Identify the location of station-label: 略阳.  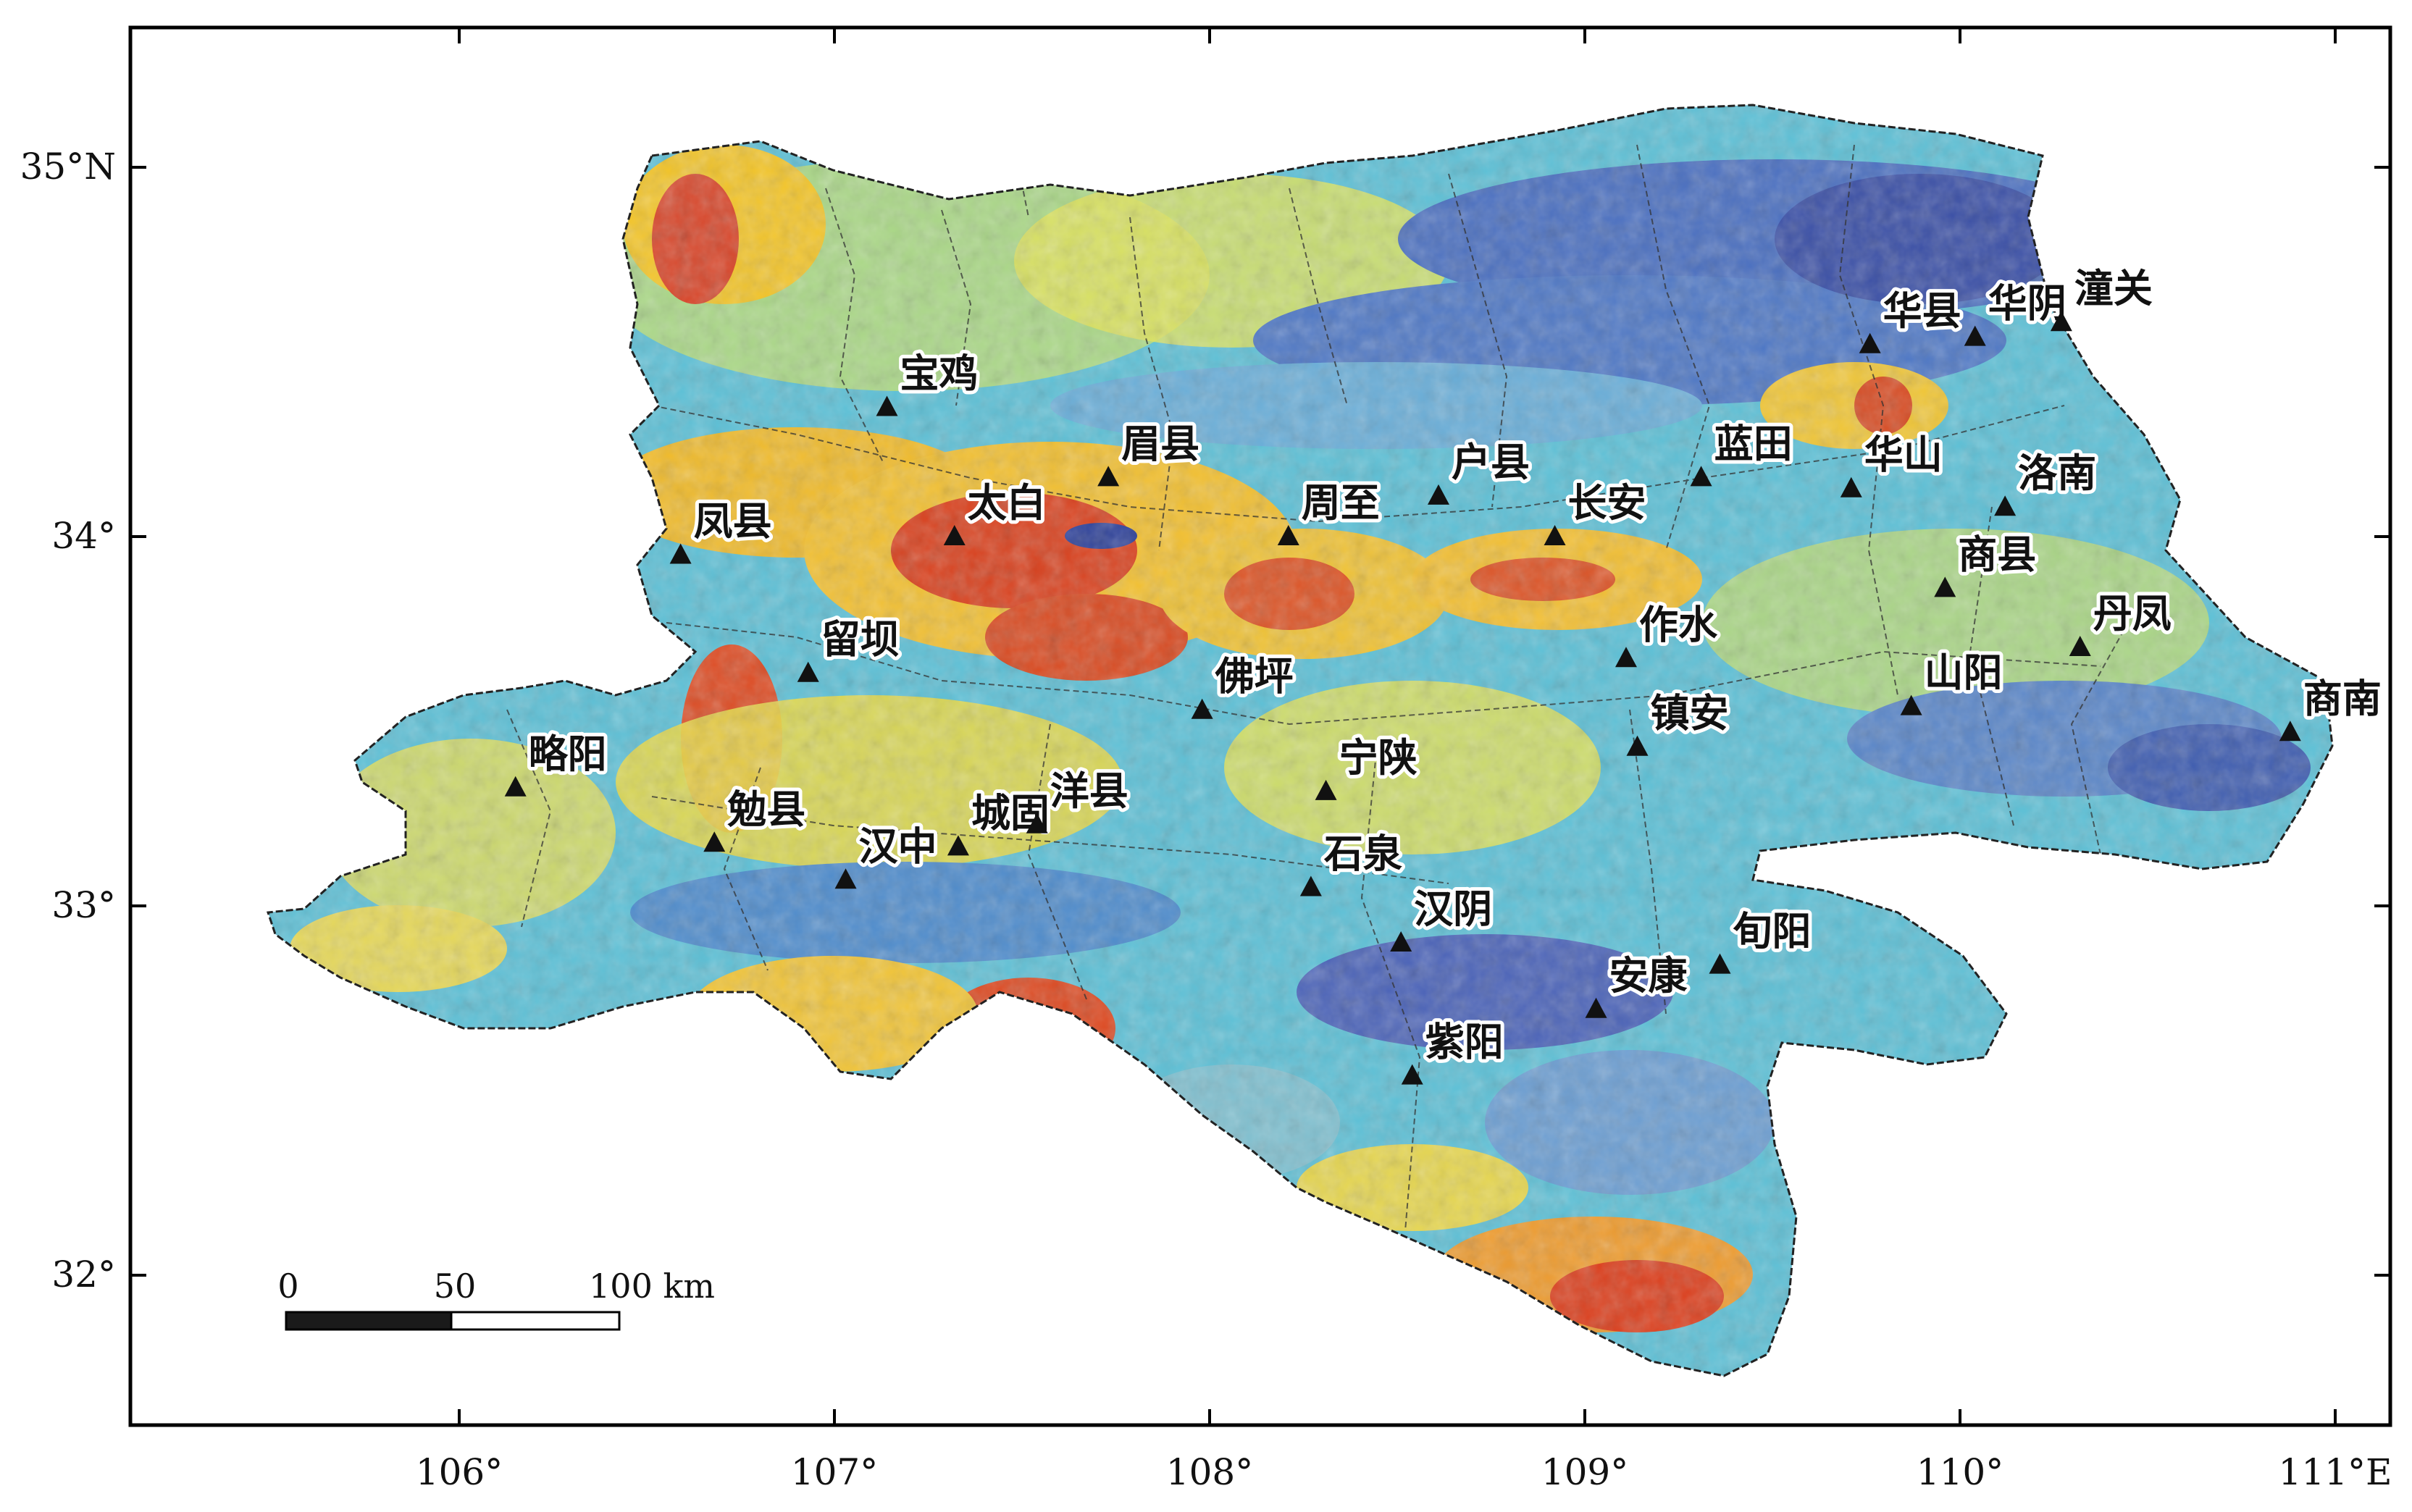
(568, 754).